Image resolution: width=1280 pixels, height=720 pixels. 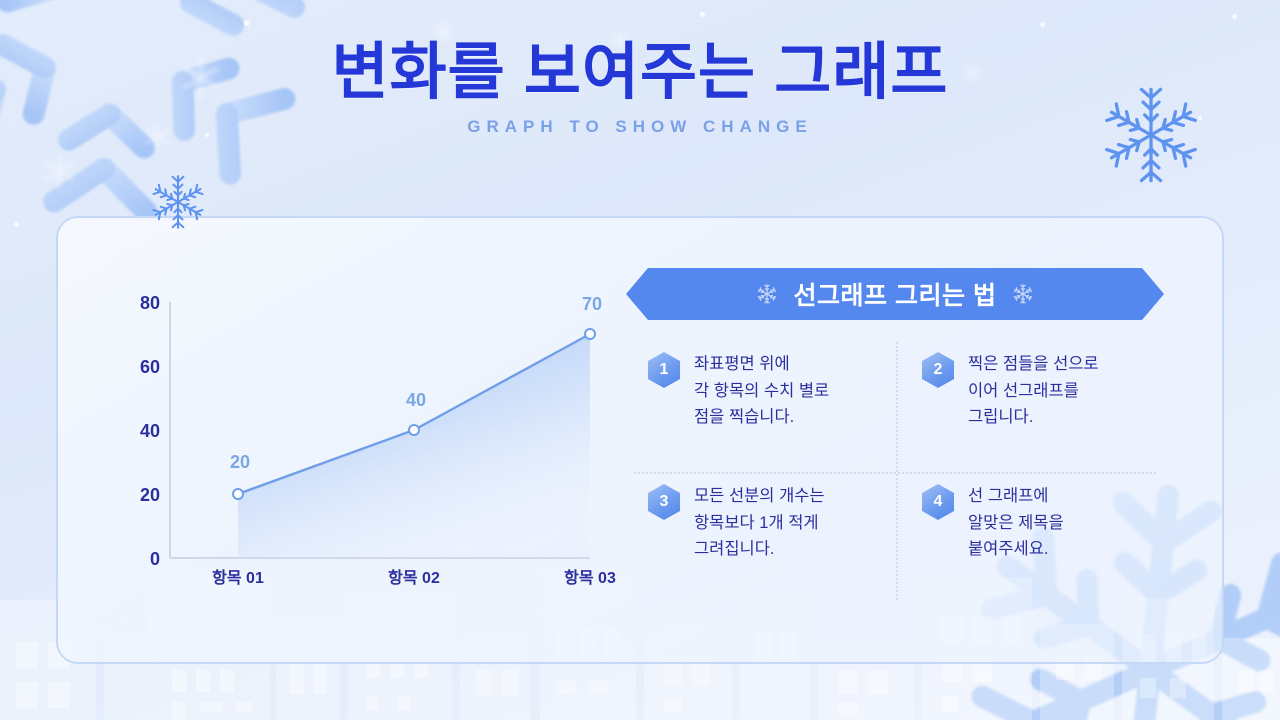 What do you see at coordinates (238, 577) in the screenshot?
I see `x-tick-label: 항목 01` at bounding box center [238, 577].